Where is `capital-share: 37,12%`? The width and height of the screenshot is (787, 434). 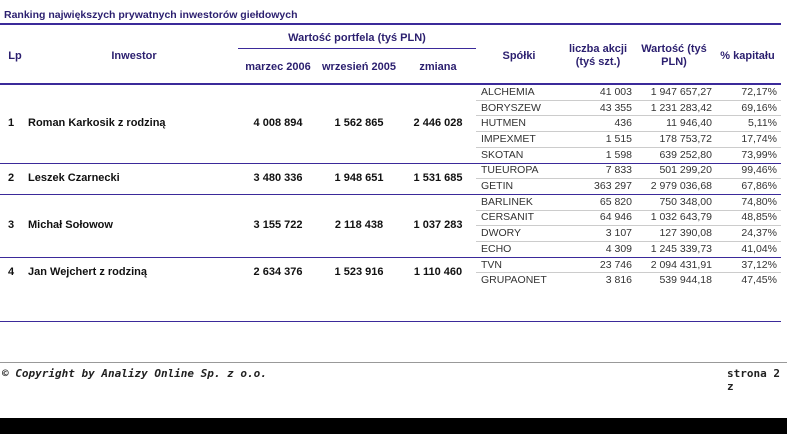
capital-share: 37,12% is located at coordinates (759, 264).